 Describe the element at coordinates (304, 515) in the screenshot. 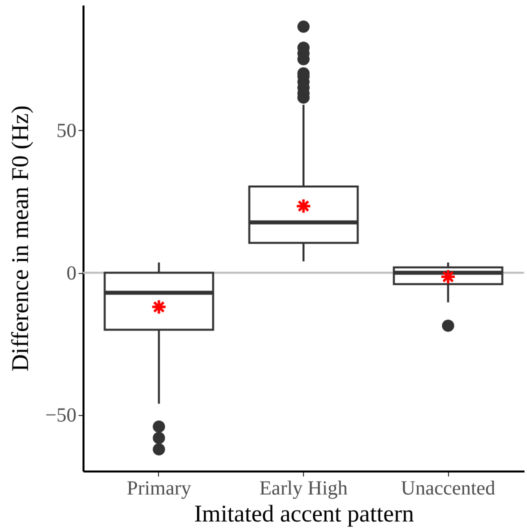

I see `x-axis-title: Imitated accent pattern` at that location.